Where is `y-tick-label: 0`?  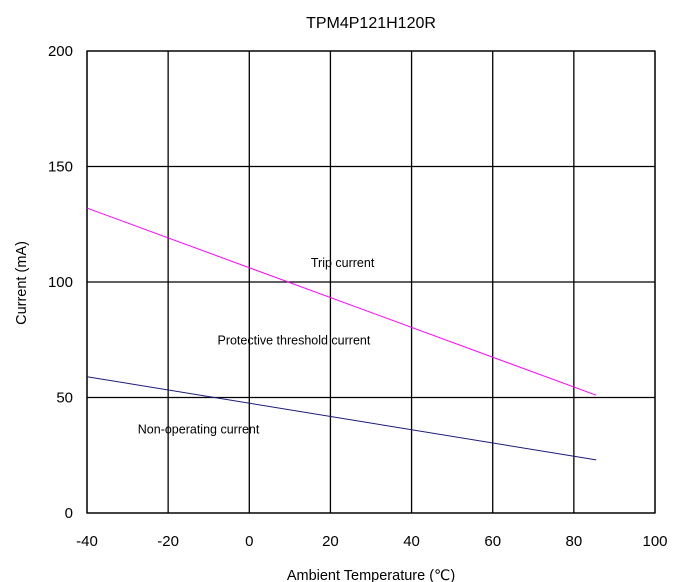 y-tick-label: 0 is located at coordinates (69, 513).